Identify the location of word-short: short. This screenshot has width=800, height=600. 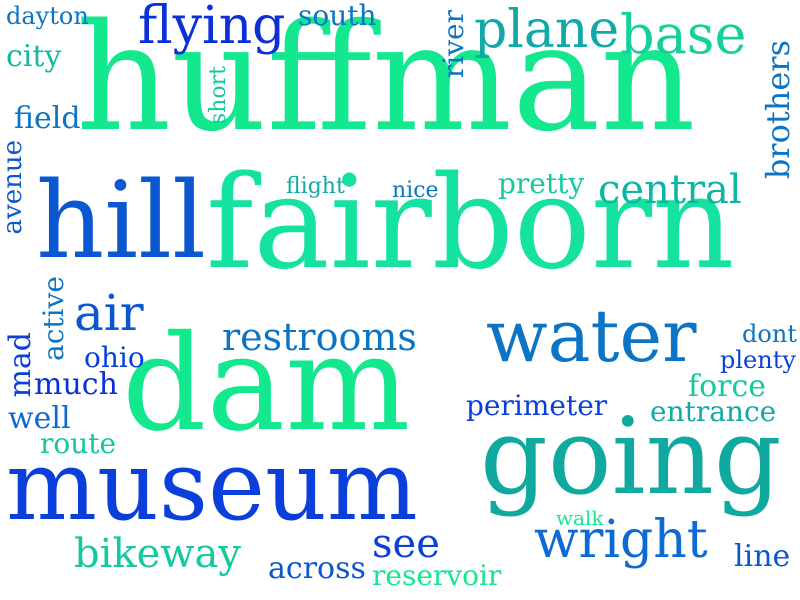
(218, 95).